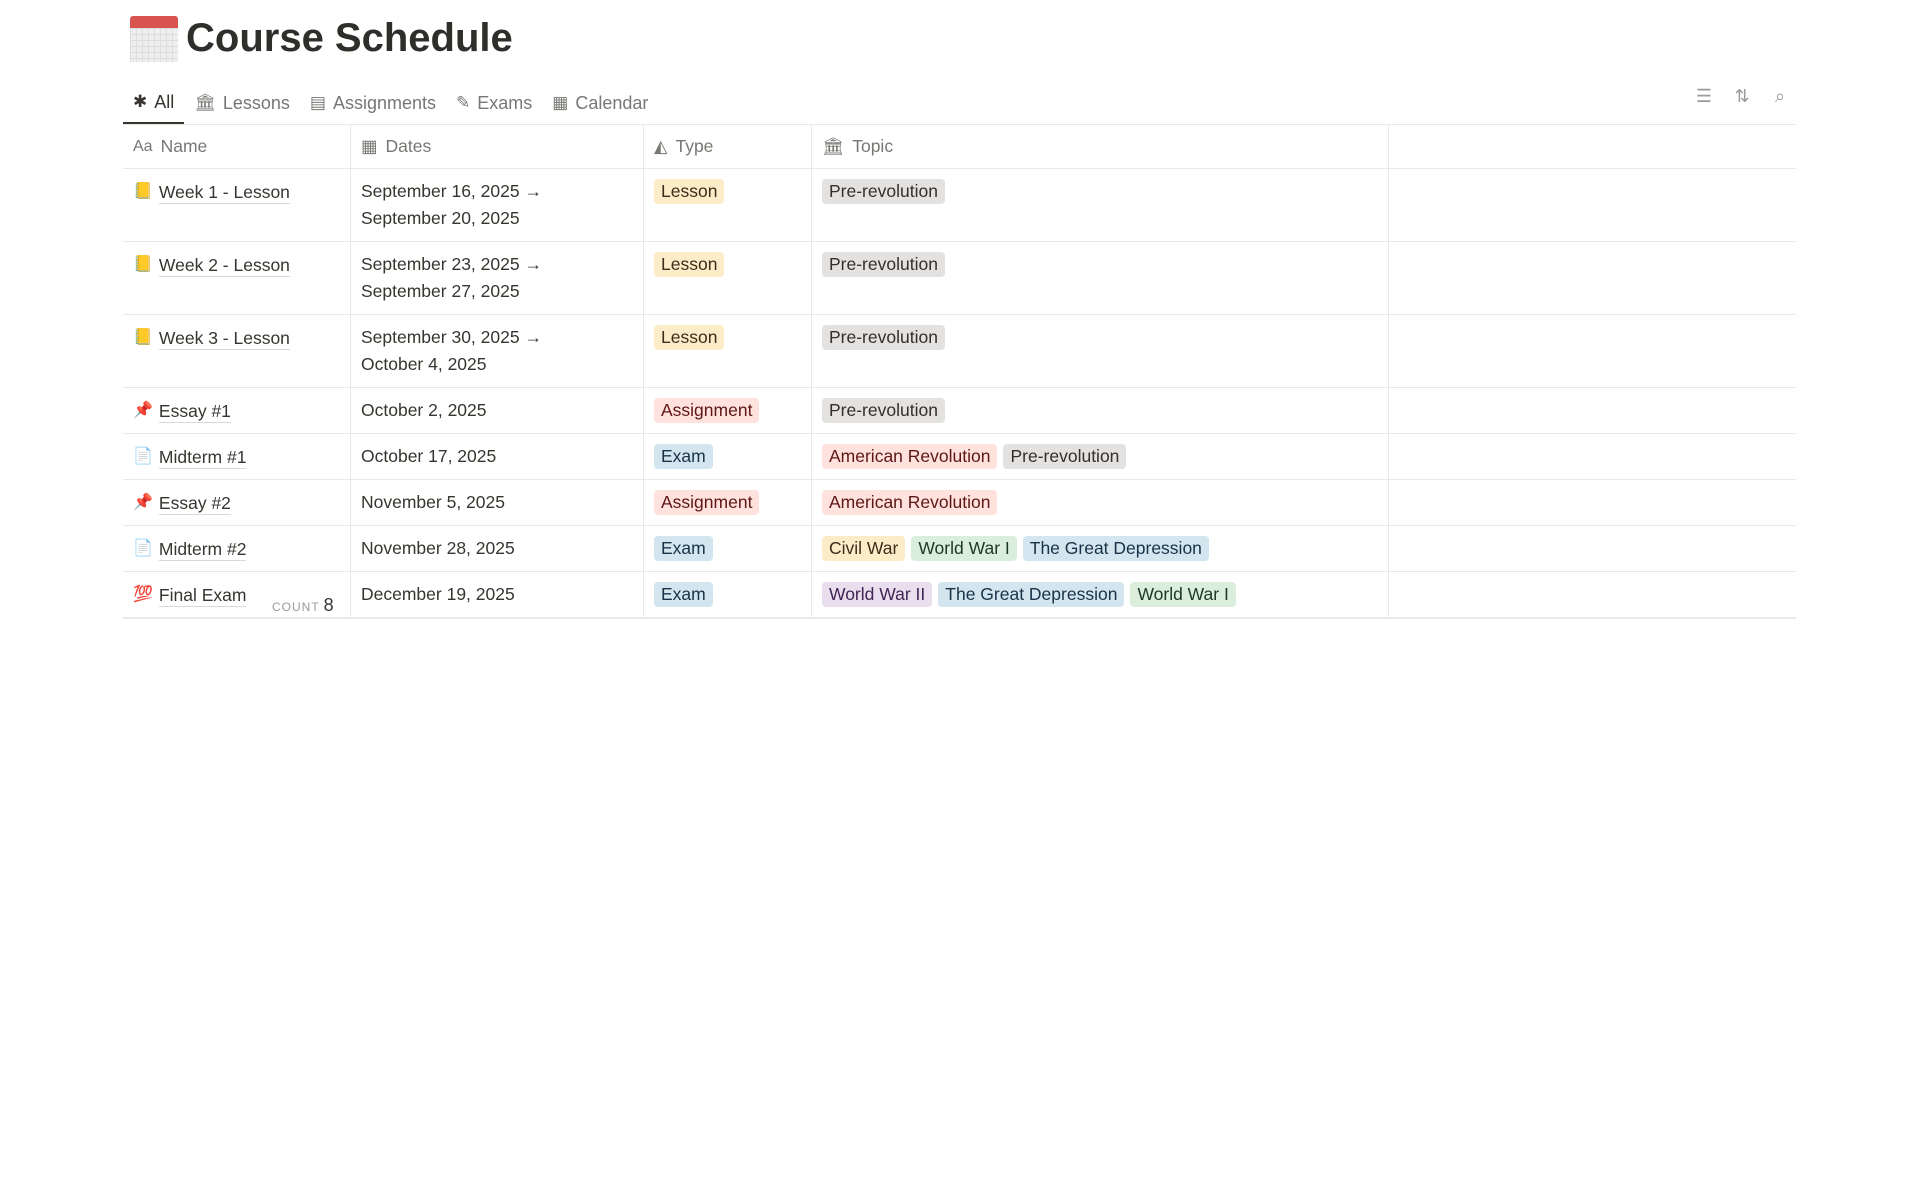  I want to click on text-property-icon: Aa, so click(143, 146).